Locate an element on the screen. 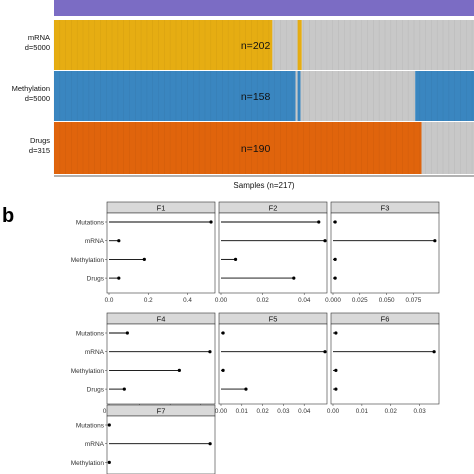 This screenshot has width=474, height=474. facet-F6: F6 0.00 0.01 0.02 0.03 is located at coordinates (383, 363).